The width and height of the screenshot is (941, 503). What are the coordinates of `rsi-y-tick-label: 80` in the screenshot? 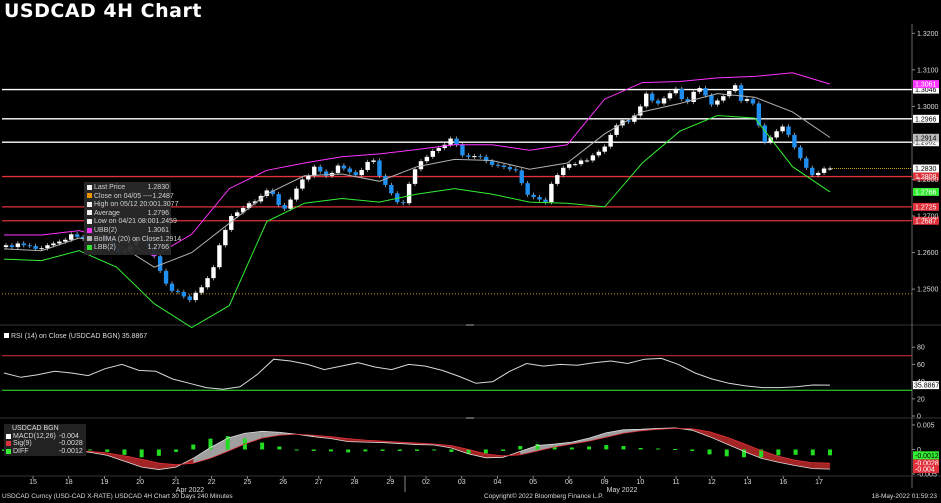 It's located at (921, 348).